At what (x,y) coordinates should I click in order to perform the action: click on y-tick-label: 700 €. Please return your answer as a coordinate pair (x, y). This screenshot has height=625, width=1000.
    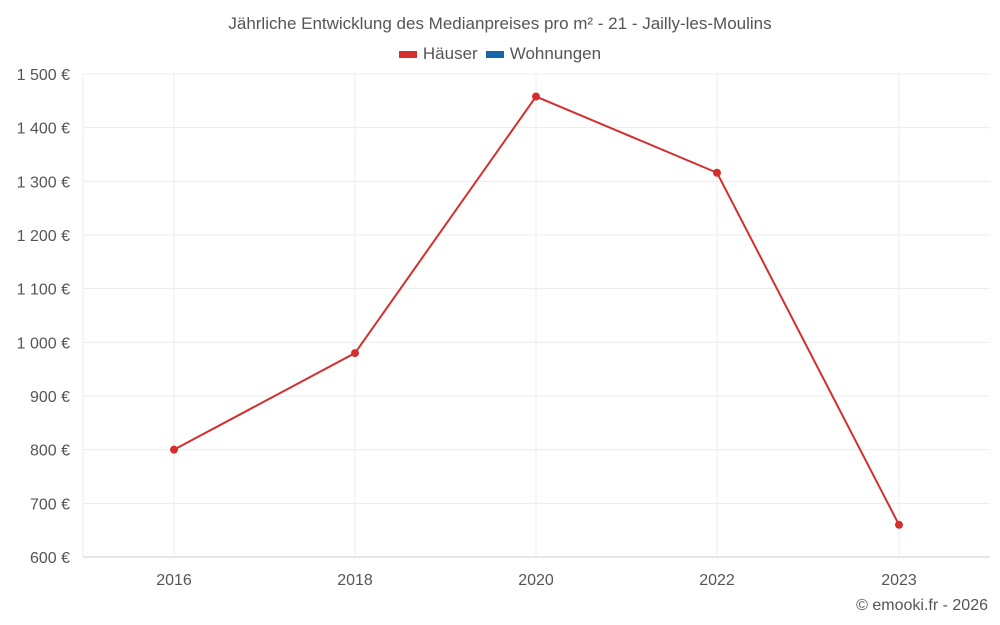
    Looking at the image, I should click on (50, 504).